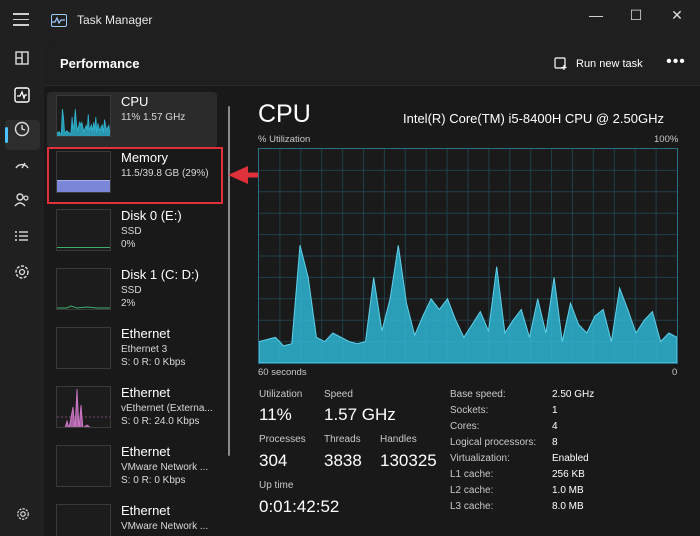  Describe the element at coordinates (568, 506) in the screenshot. I see `spec-value: 8.0 MB` at that location.